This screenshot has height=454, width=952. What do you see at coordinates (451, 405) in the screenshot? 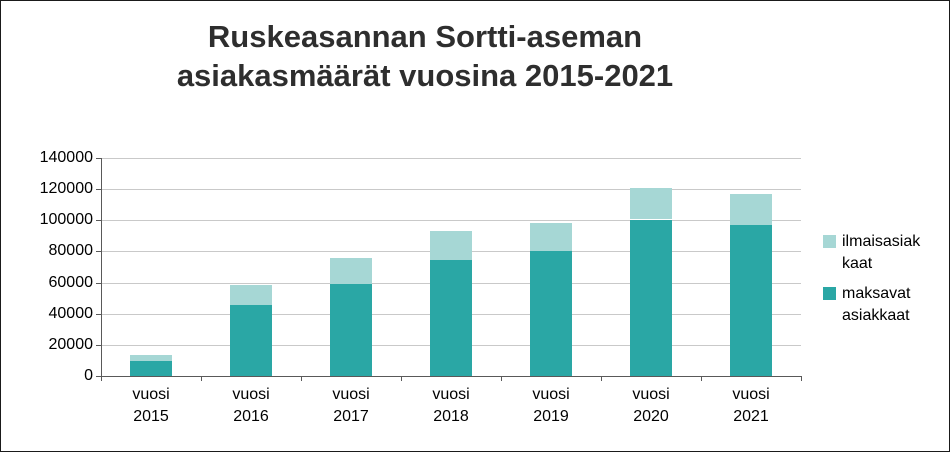
I see `x-axis-category-label: vuosi 2018` at bounding box center [451, 405].